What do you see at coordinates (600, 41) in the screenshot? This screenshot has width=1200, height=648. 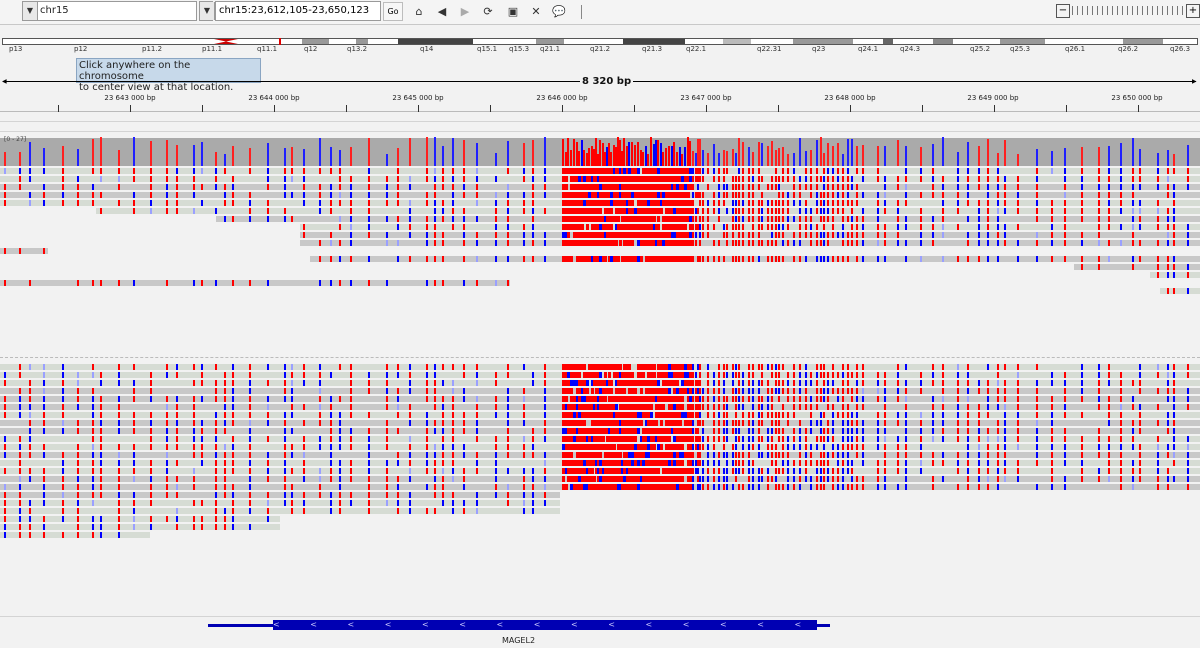 I see `chromosome-ideogram` at bounding box center [600, 41].